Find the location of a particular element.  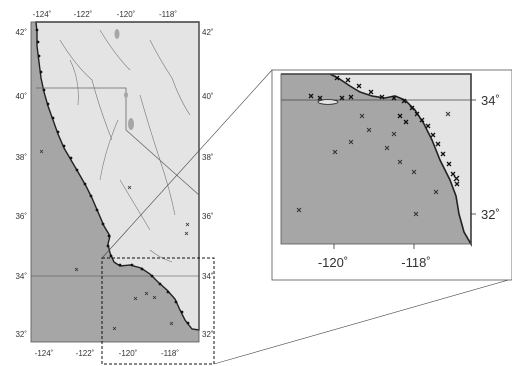

left-lat-label: 34˚ is located at coordinates (21, 276).